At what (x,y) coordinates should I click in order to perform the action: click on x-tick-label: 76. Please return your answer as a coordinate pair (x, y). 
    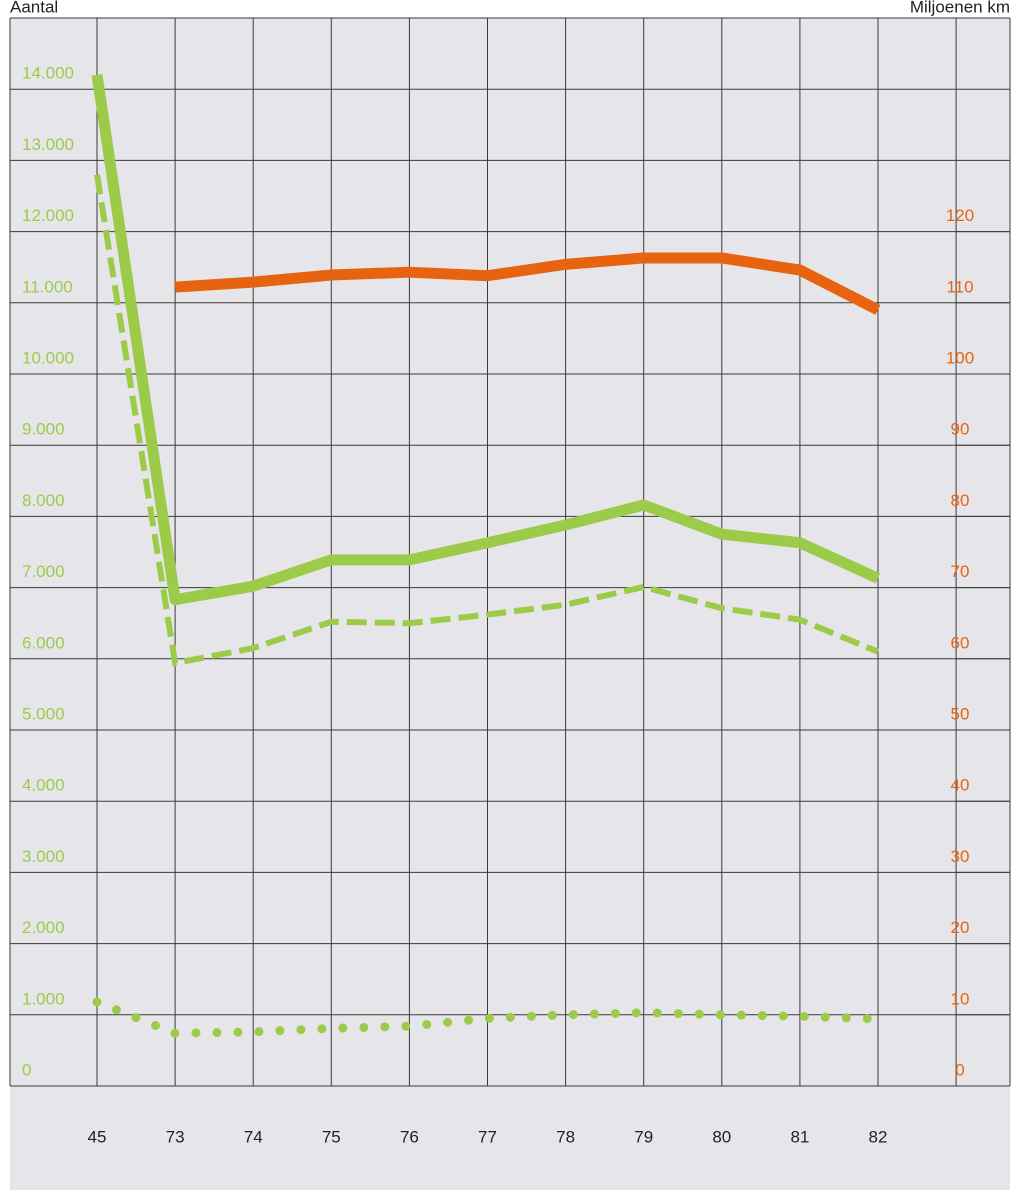
    Looking at the image, I should click on (409, 1136).